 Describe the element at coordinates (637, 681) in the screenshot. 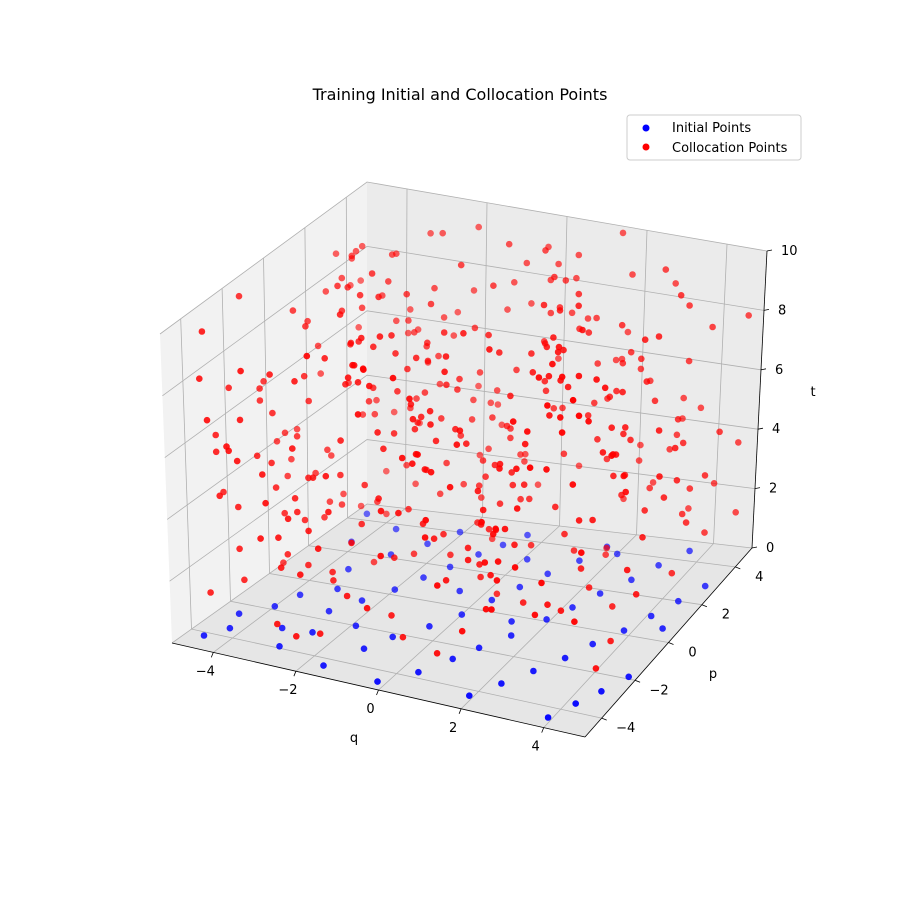

I see `y-tick` at that location.